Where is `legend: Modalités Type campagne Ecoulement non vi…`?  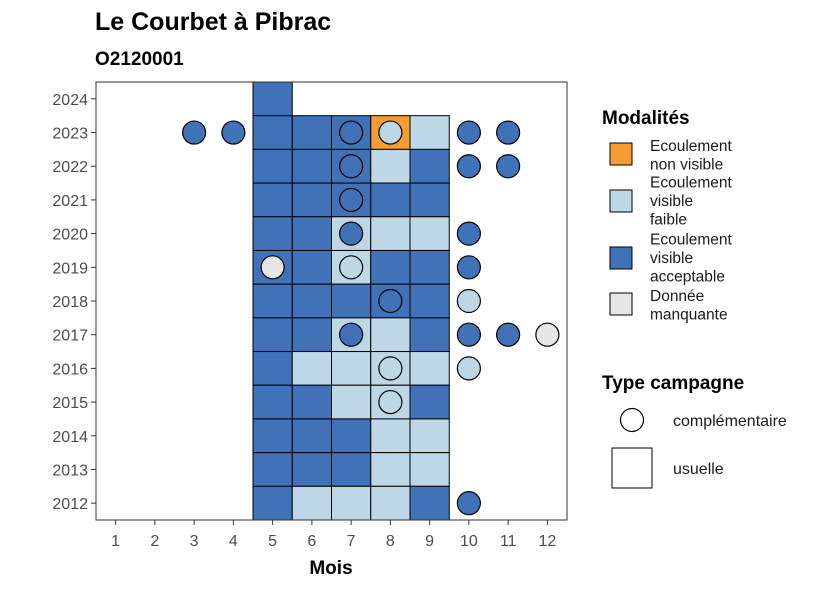
legend: Modalités Type campagne Ecoulement non vi… is located at coordinates (694, 298).